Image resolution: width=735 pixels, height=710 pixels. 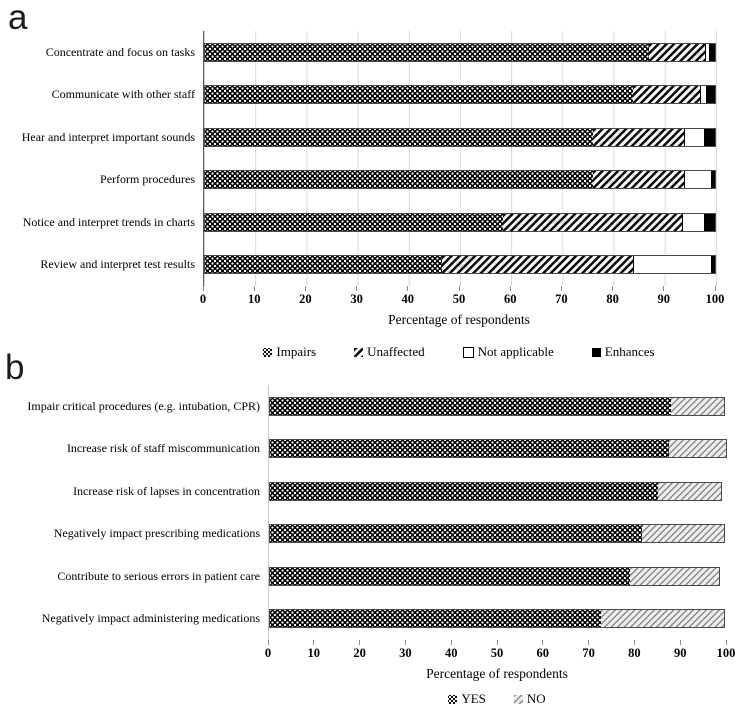 I want to click on x-tick-label: 40, so click(x=408, y=299).